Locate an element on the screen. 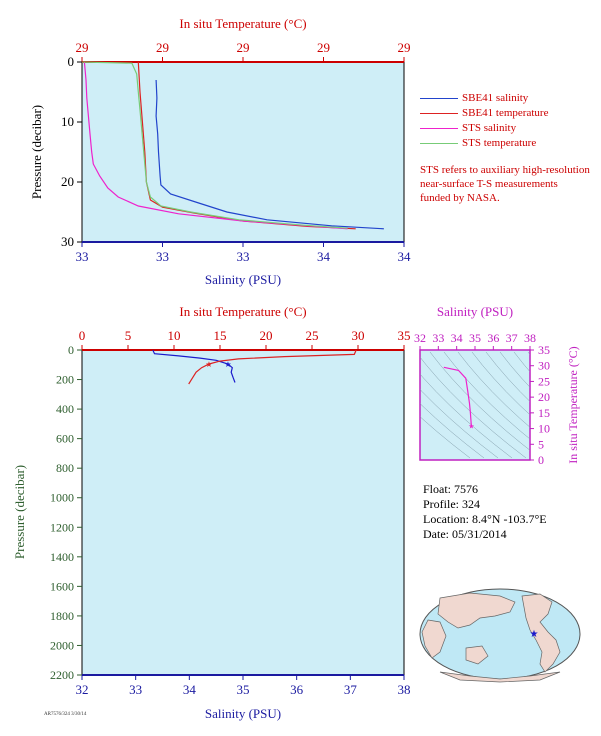 The image size is (601, 736). profile-number: Profile: 324 is located at coordinates (451, 504).